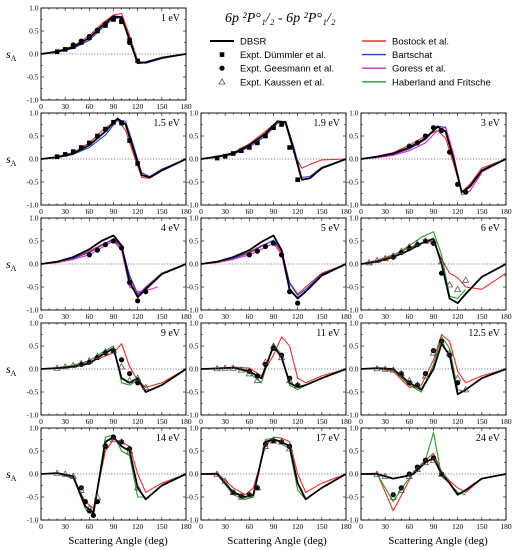  Describe the element at coordinates (171, 333) in the screenshot. I see `energy-label: 9 eV` at that location.